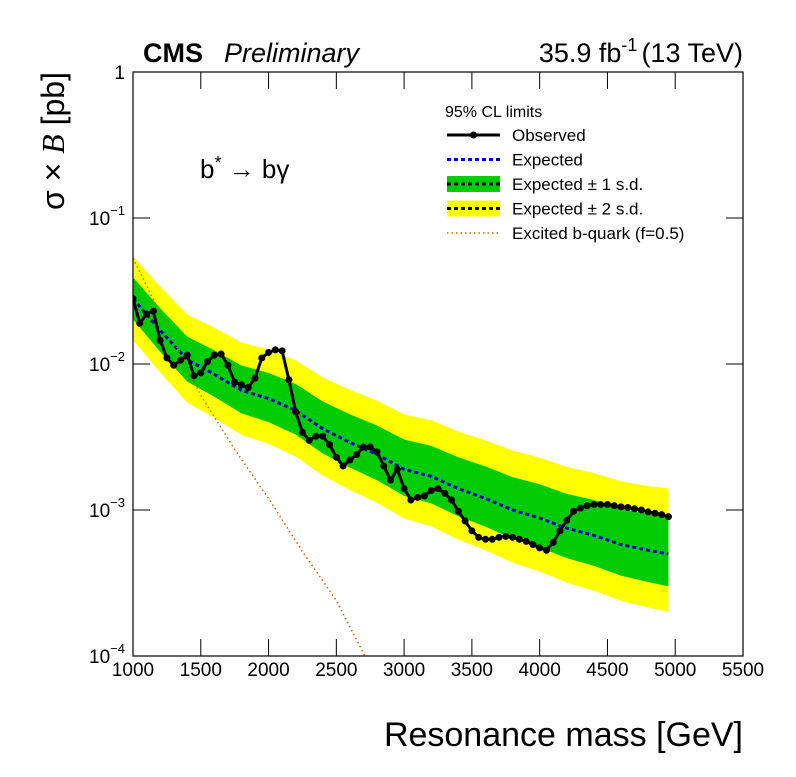 Image resolution: width=796 pixels, height=777 pixels. I want to click on y-tick-label: 10⁻¹, so click(107, 216).